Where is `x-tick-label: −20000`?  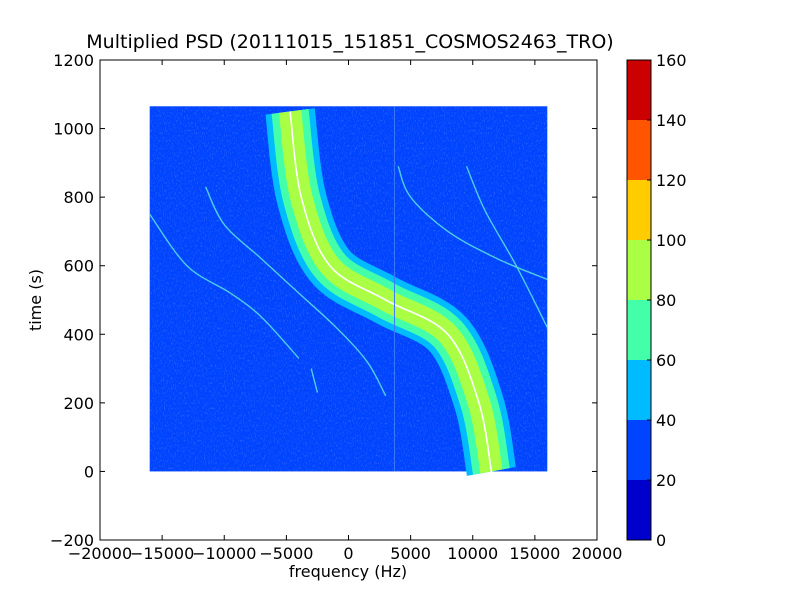 x-tick-label: −20000 is located at coordinates (100, 553).